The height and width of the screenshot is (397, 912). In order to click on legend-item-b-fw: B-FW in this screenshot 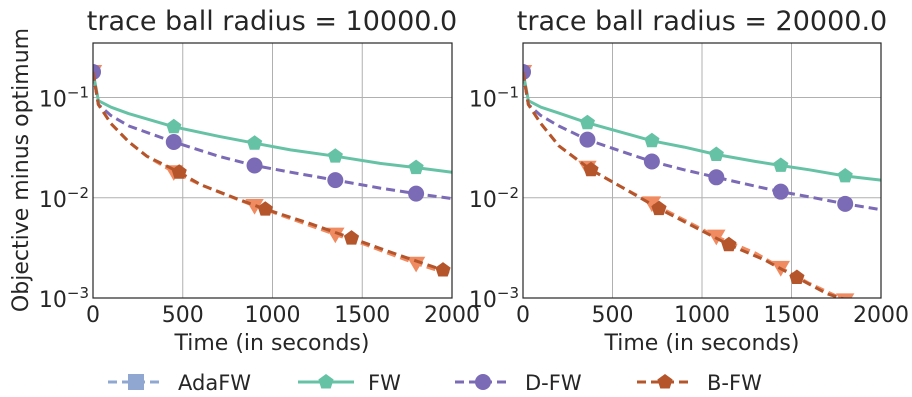, I will do `click(699, 383)`.